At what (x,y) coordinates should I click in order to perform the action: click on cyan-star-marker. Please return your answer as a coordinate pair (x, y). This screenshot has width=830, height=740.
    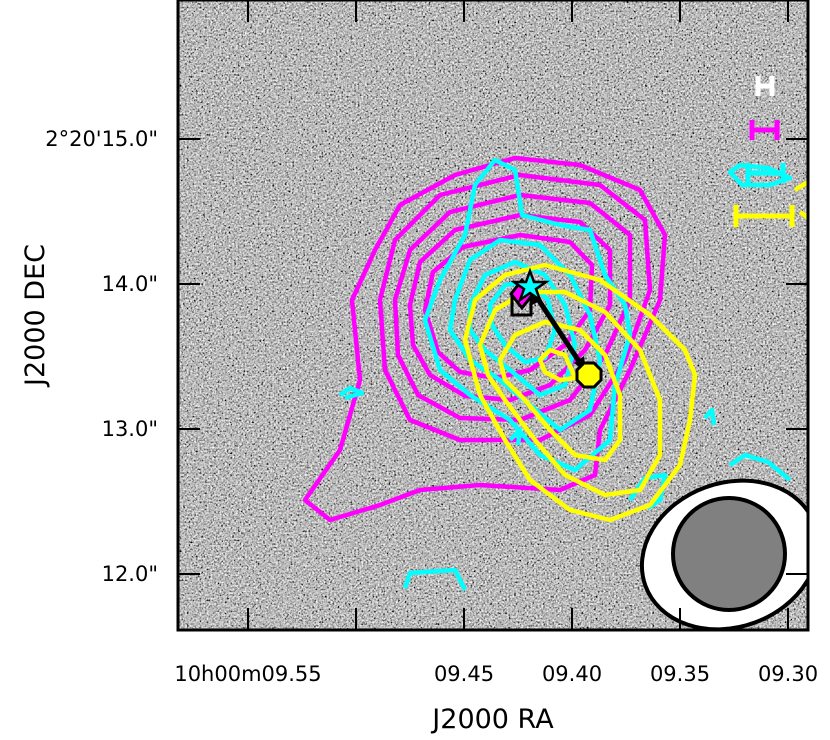
    Looking at the image, I should click on (530, 285).